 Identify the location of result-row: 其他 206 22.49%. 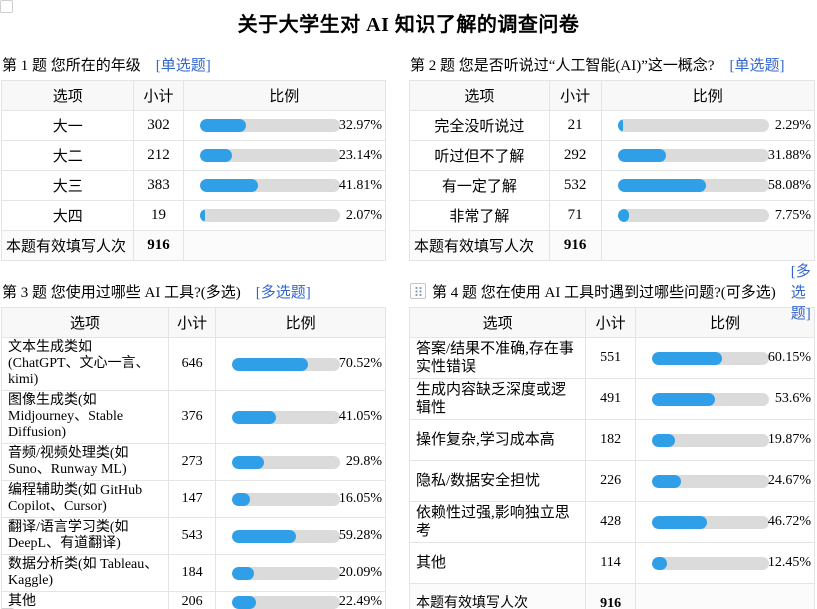
(193, 600).